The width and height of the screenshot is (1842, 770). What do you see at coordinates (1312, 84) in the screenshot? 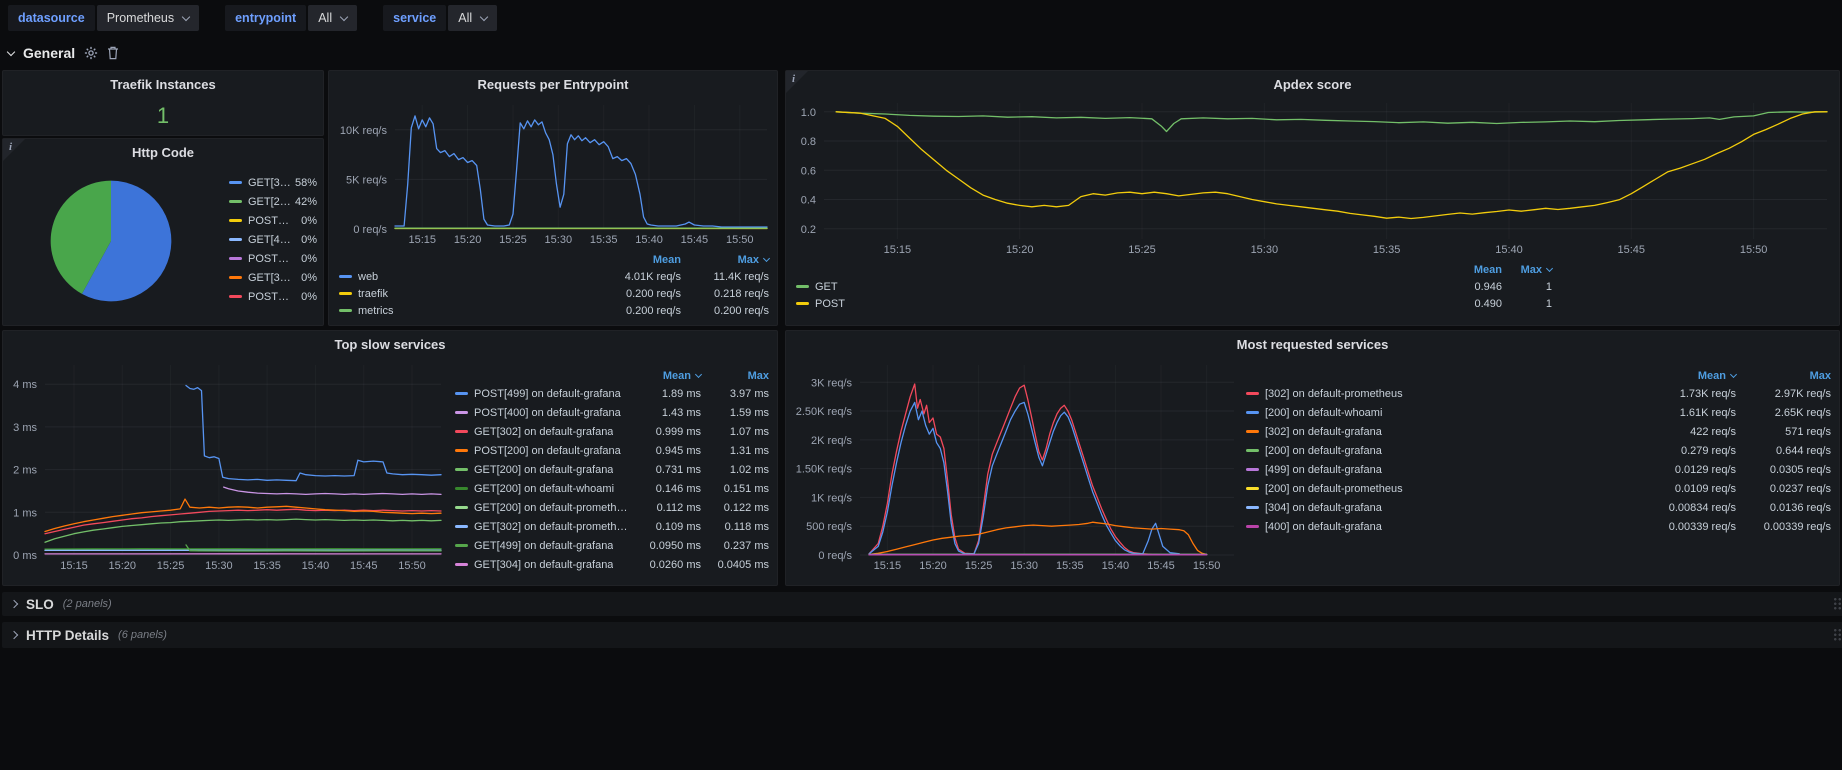
I see `panel-title: Apdex score` at bounding box center [1312, 84].